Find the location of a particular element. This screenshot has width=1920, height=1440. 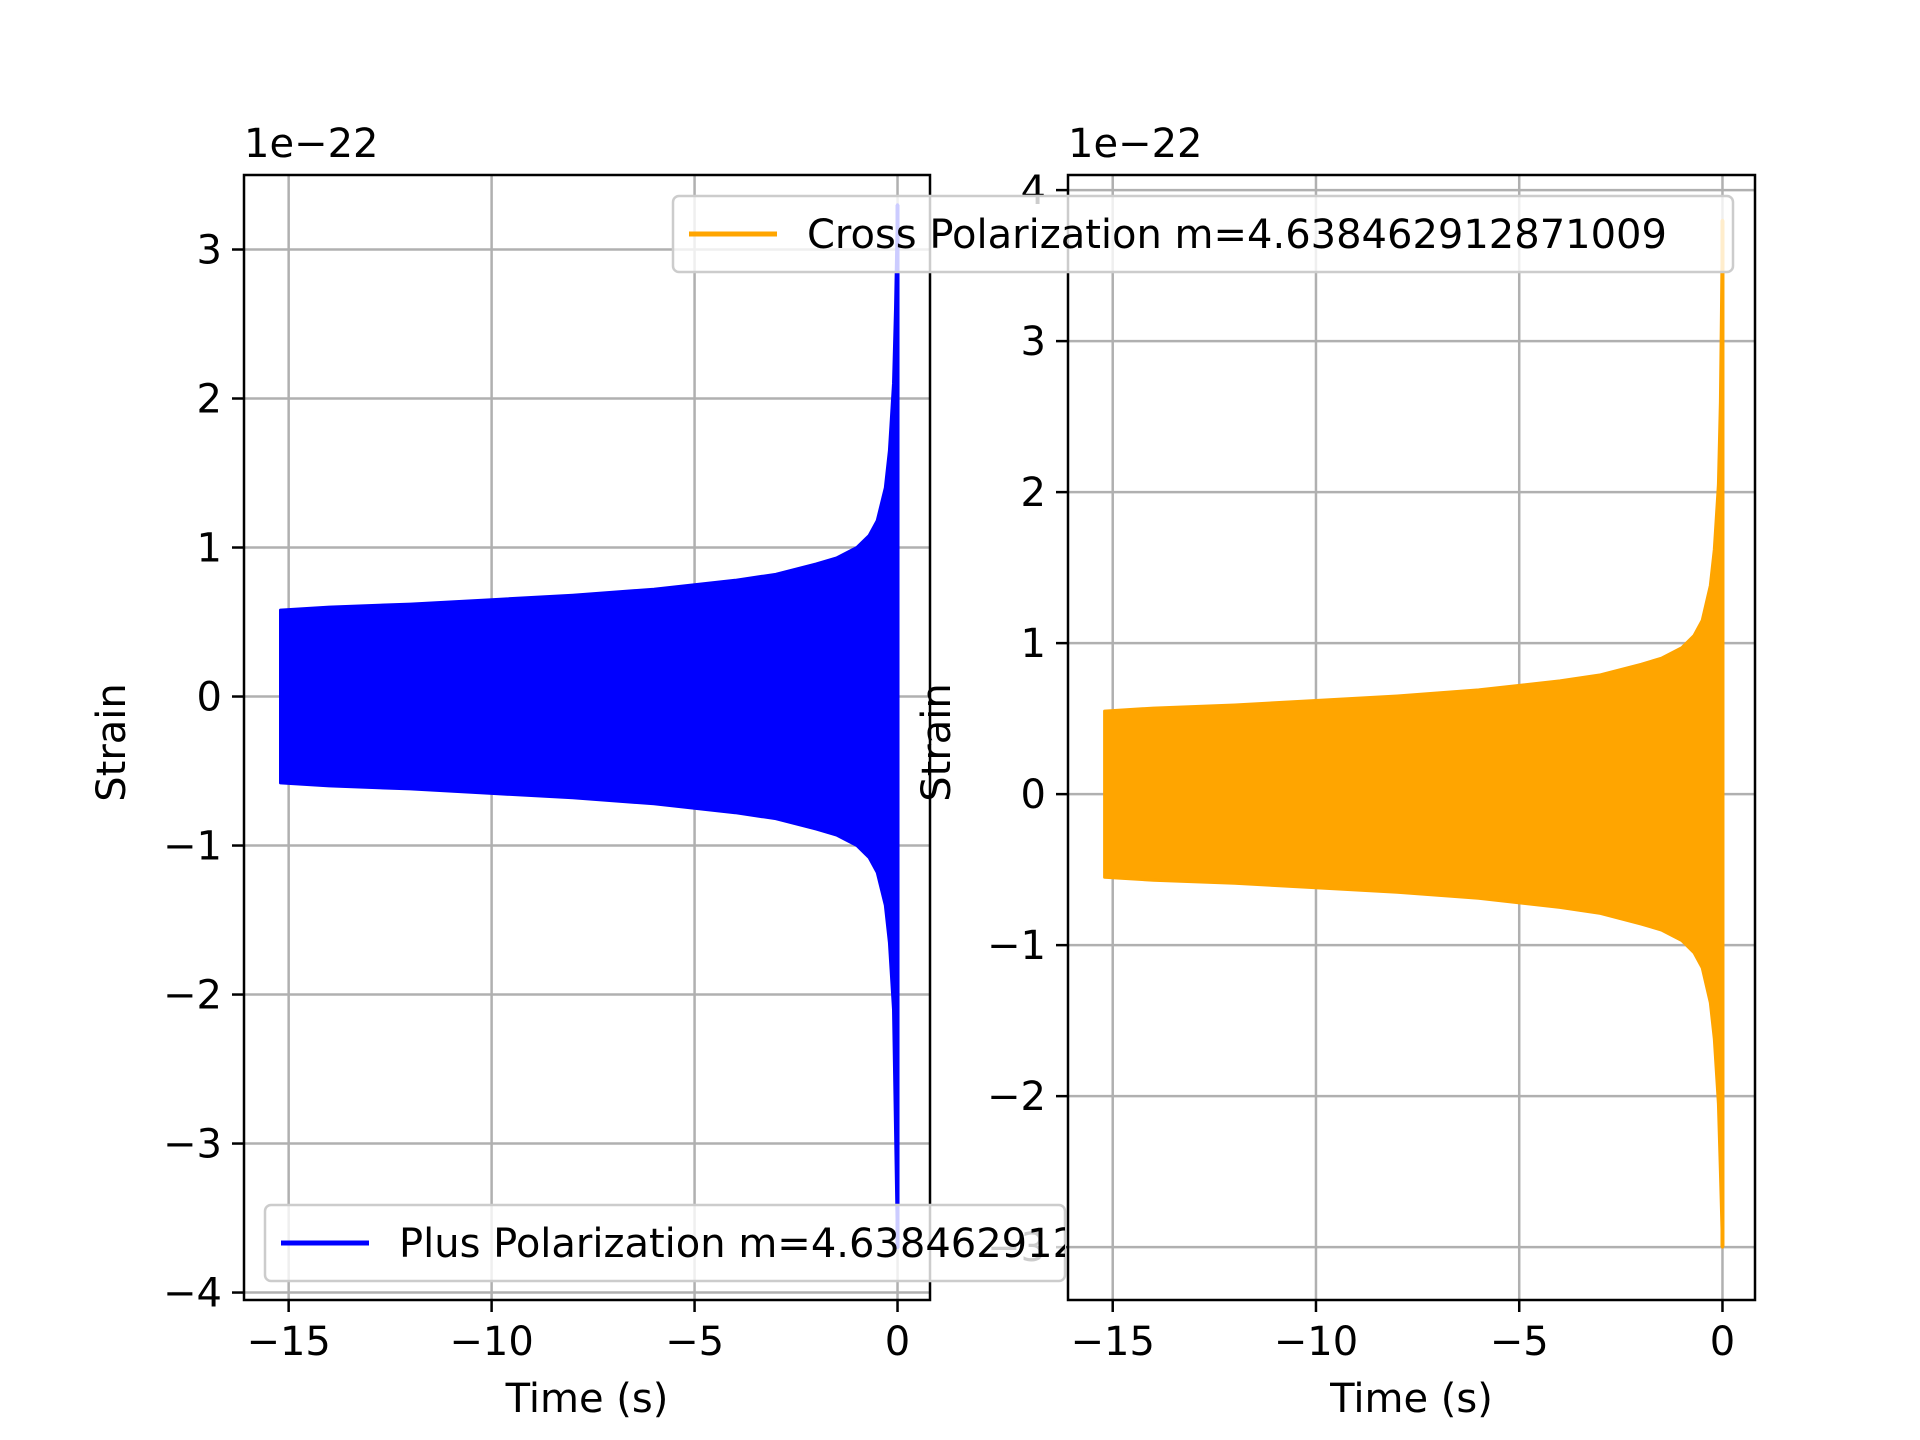

legend-label: Plus Polarization m=4.638462912871009 is located at coordinates (815, 1244).